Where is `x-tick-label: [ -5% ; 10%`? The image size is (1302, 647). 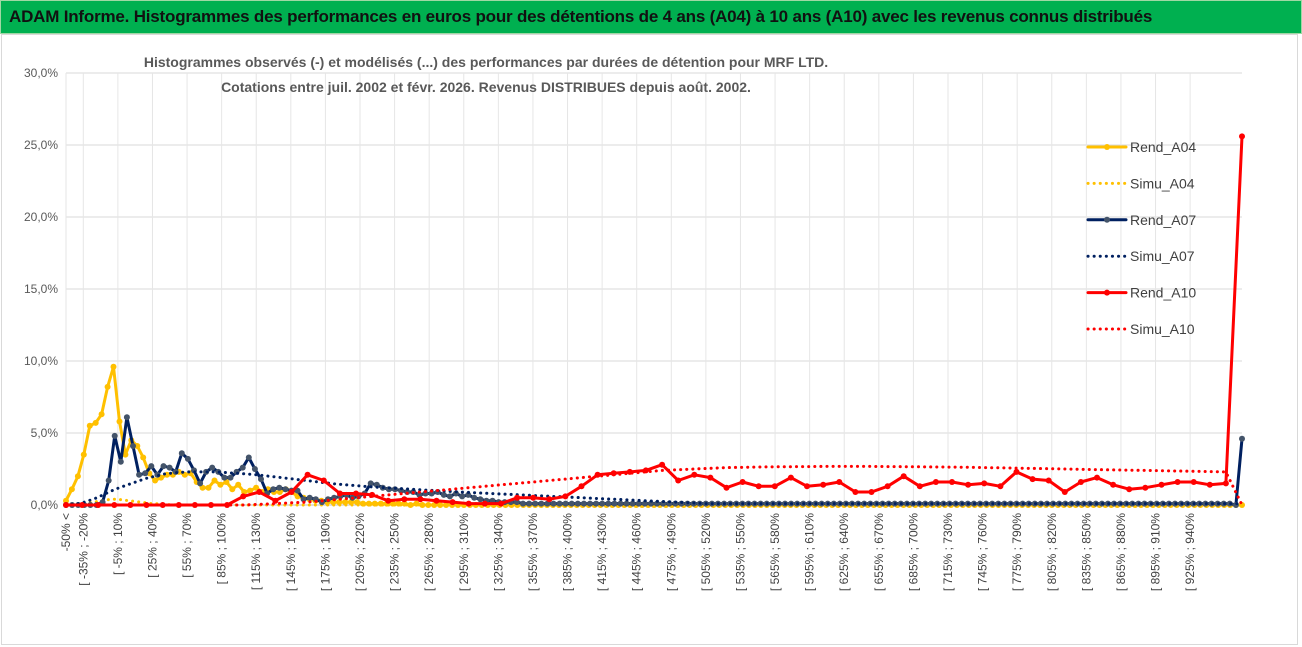
x-tick-label: [ -5% ; 10% is located at coordinates (118, 544).